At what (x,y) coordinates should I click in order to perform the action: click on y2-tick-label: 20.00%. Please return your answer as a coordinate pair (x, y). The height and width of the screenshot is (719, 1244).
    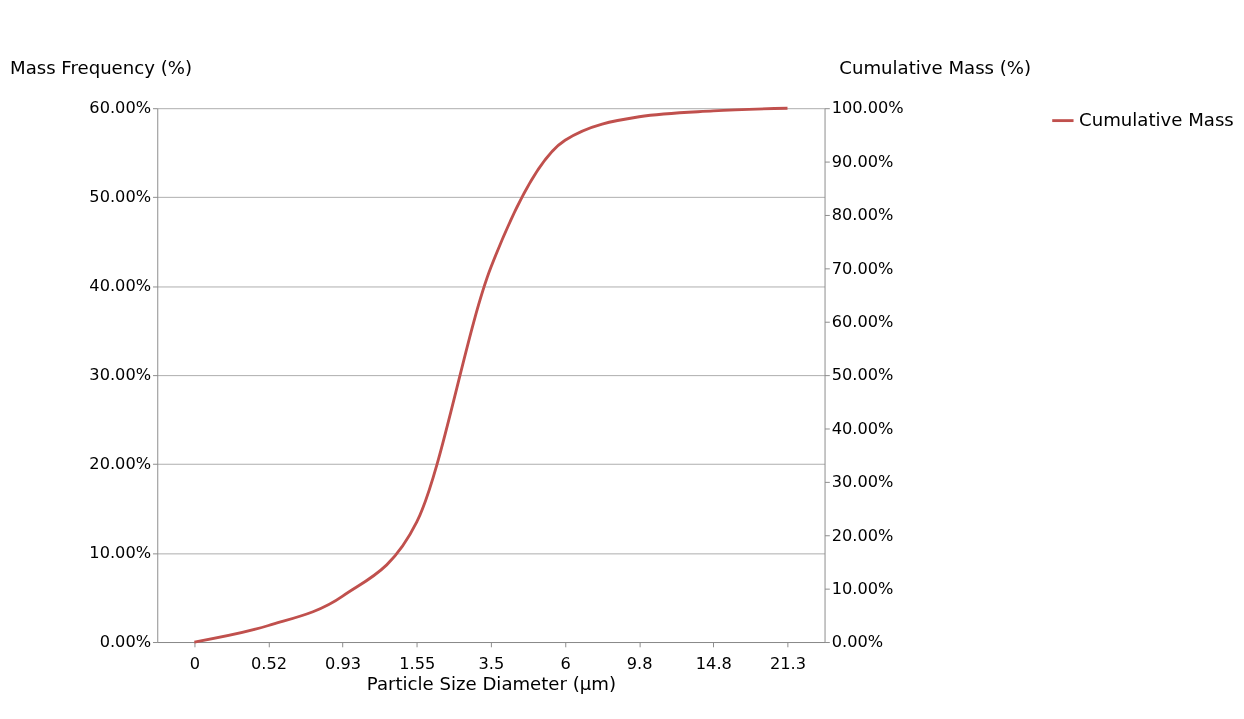
    Looking at the image, I should click on (862, 535).